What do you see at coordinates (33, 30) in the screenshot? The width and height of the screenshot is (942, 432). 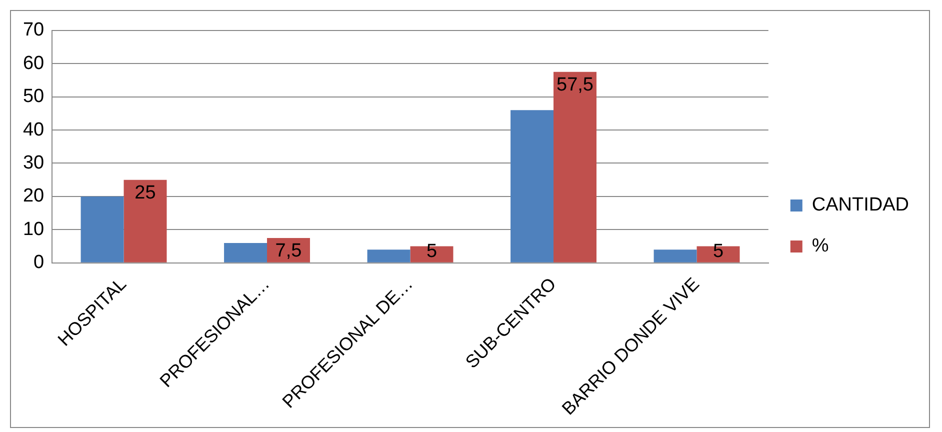 I see `y-tick-label: 70` at bounding box center [33, 30].